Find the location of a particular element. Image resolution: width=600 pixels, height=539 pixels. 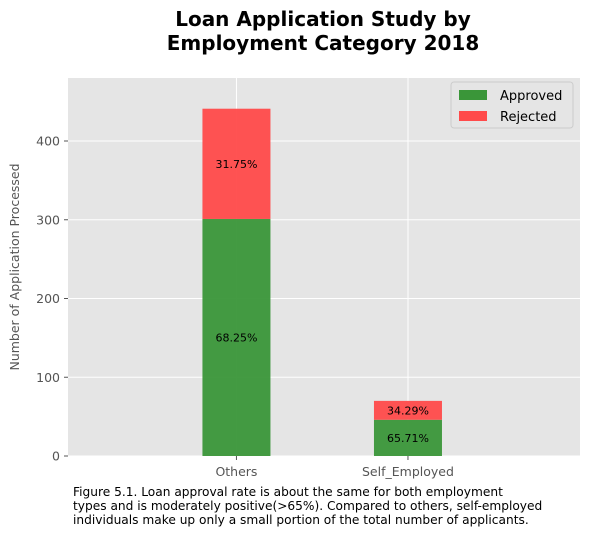

chart-title-line-1: Loan Application Study by is located at coordinates (323, 19).